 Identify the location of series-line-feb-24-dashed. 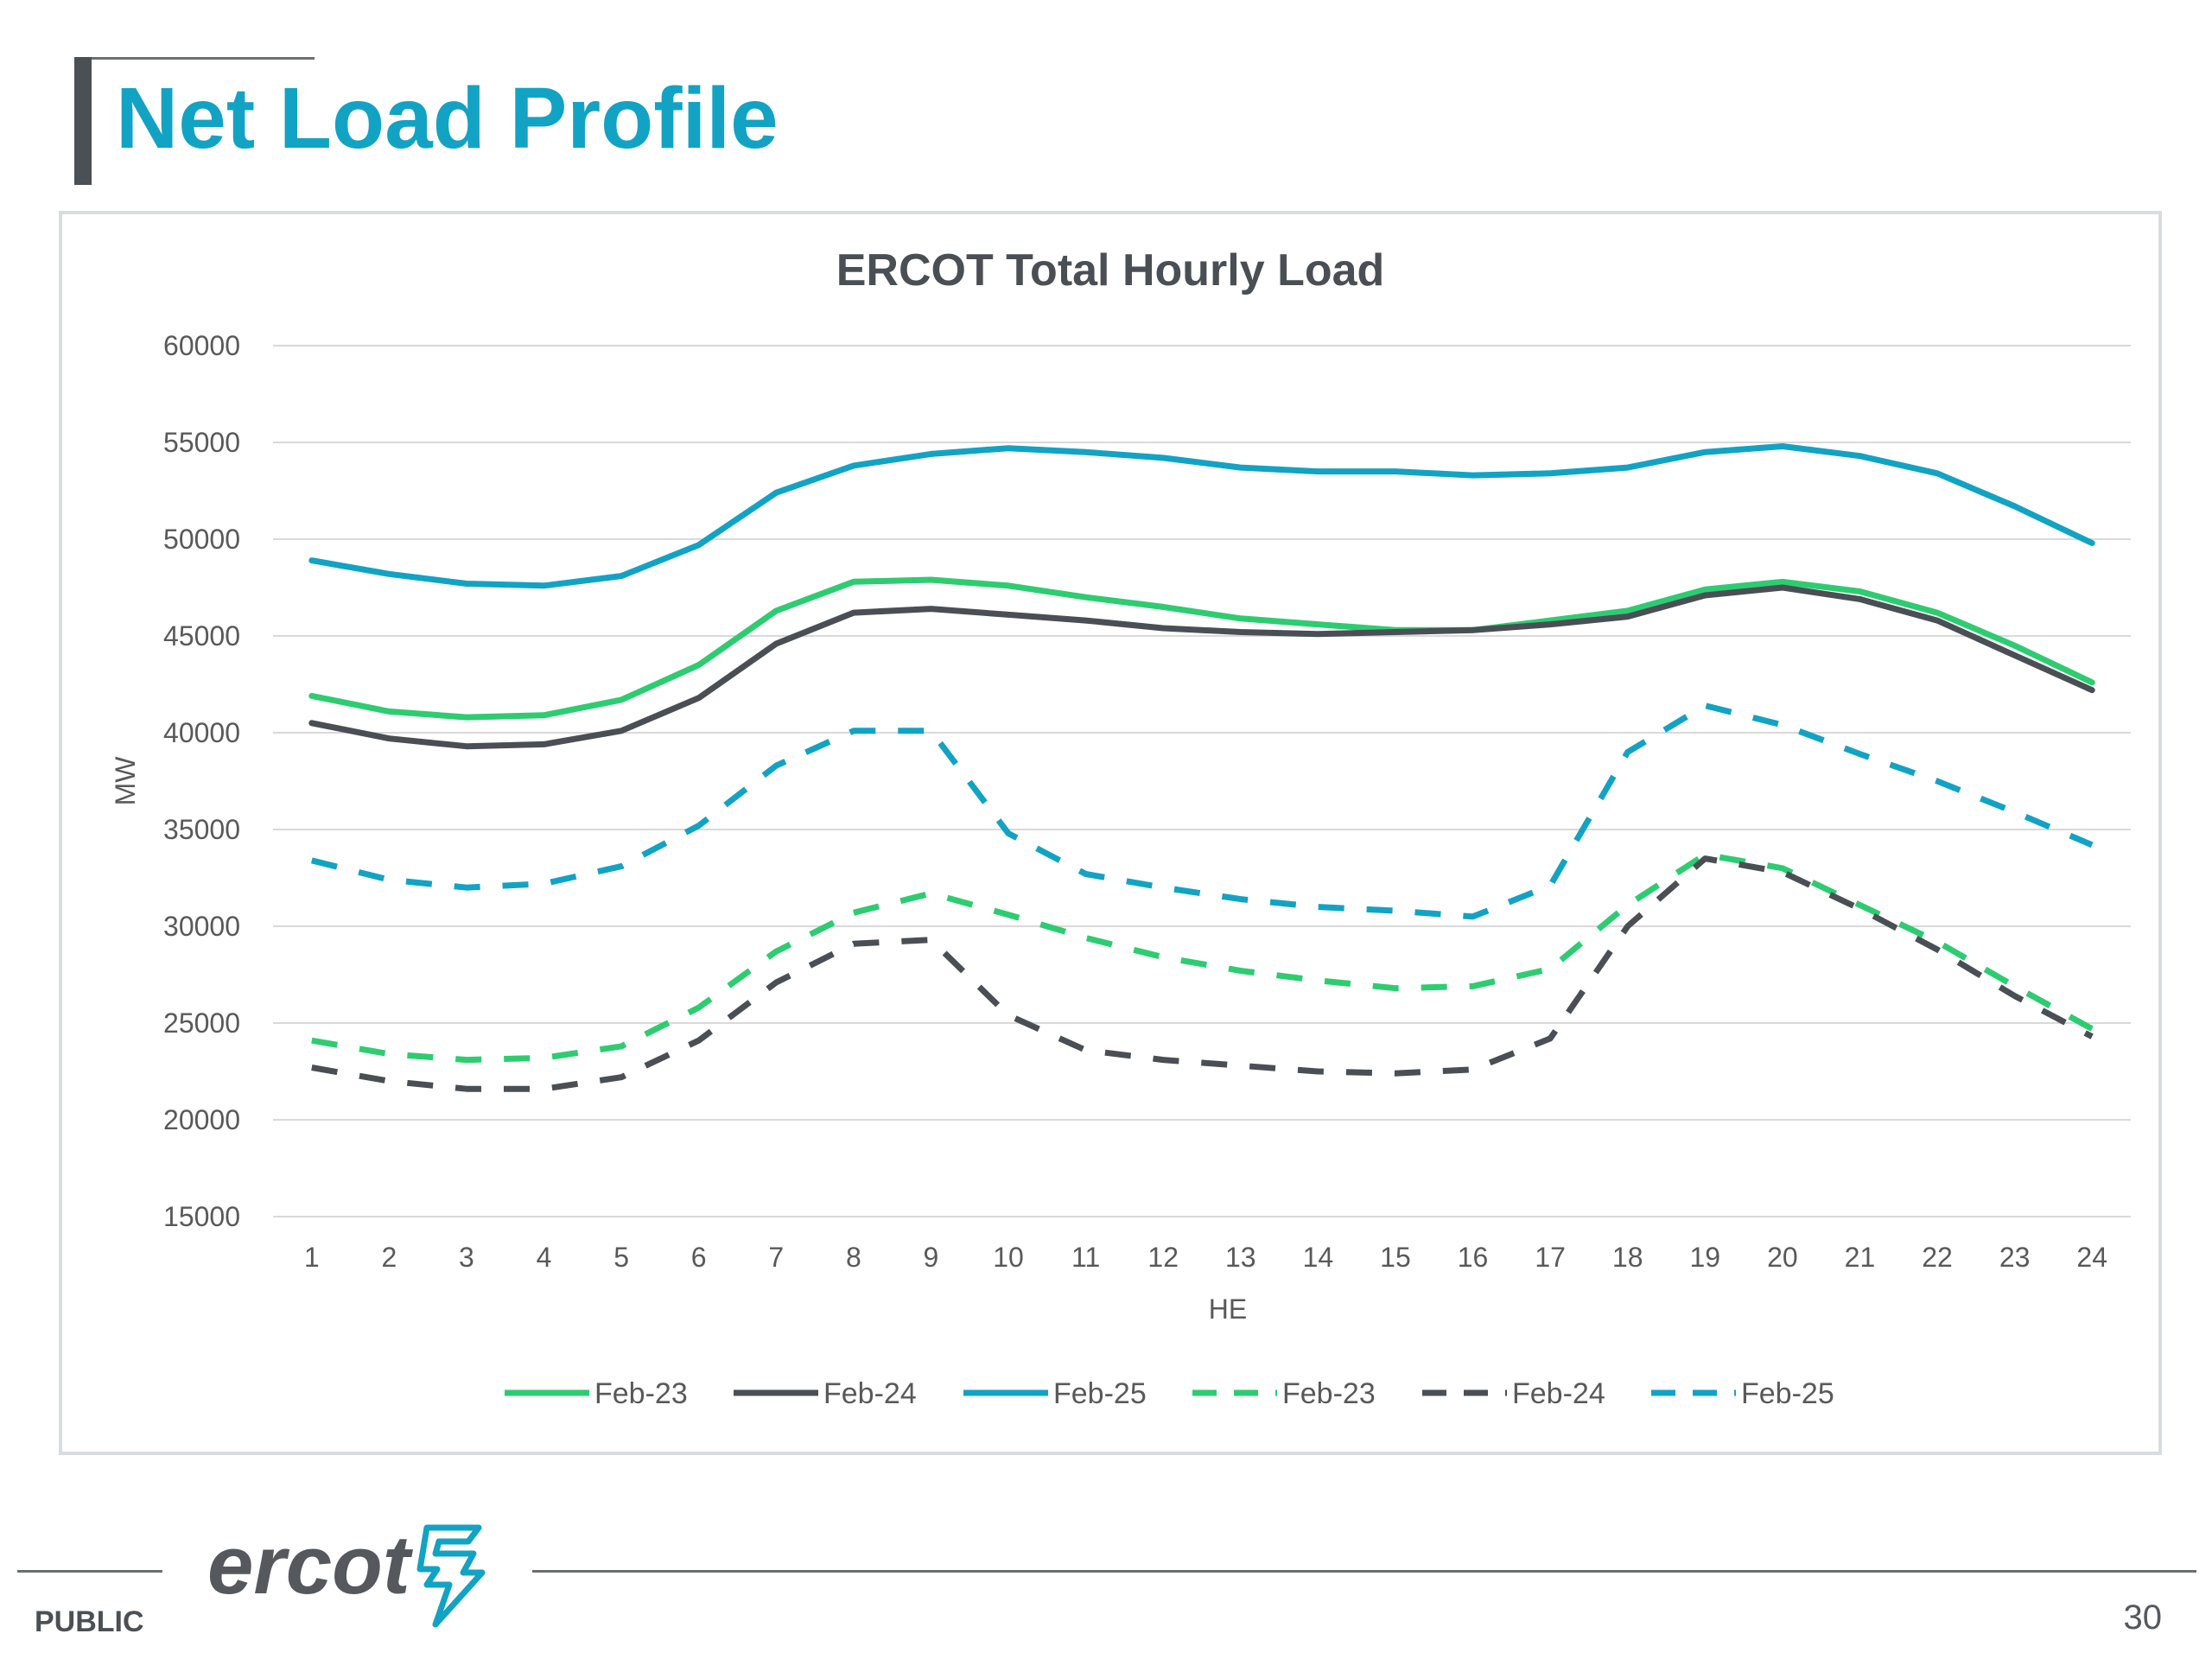
(1202, 973).